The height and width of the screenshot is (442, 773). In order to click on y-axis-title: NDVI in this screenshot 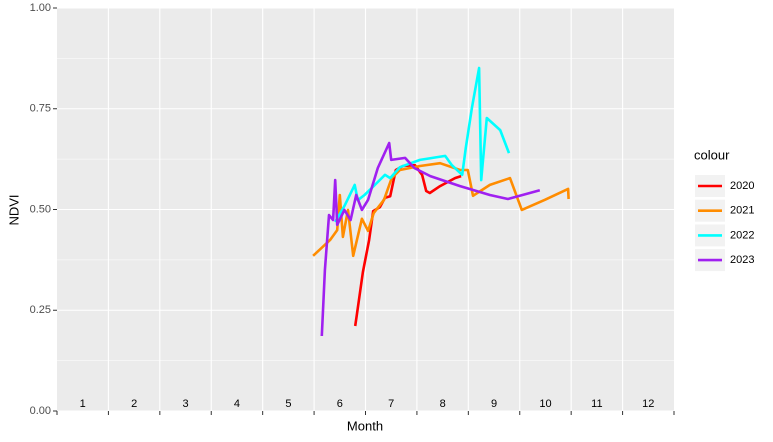, I will do `click(13, 209)`.